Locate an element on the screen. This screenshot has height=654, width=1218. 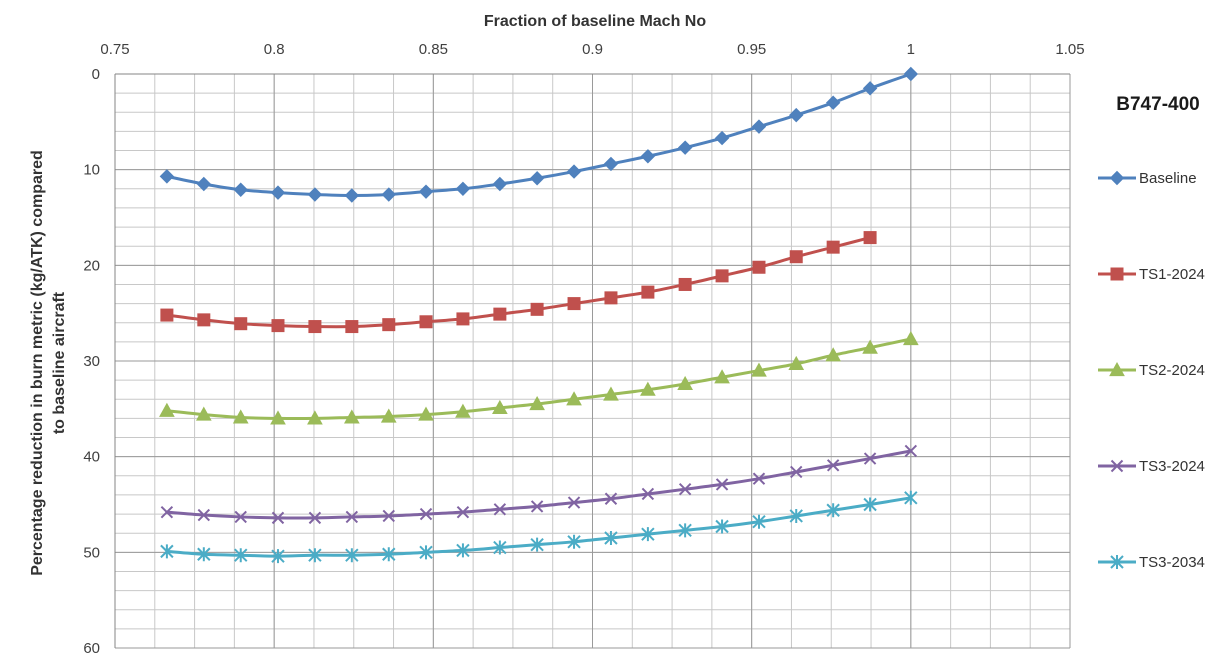
series-ts3-2024 is located at coordinates (539, 484).